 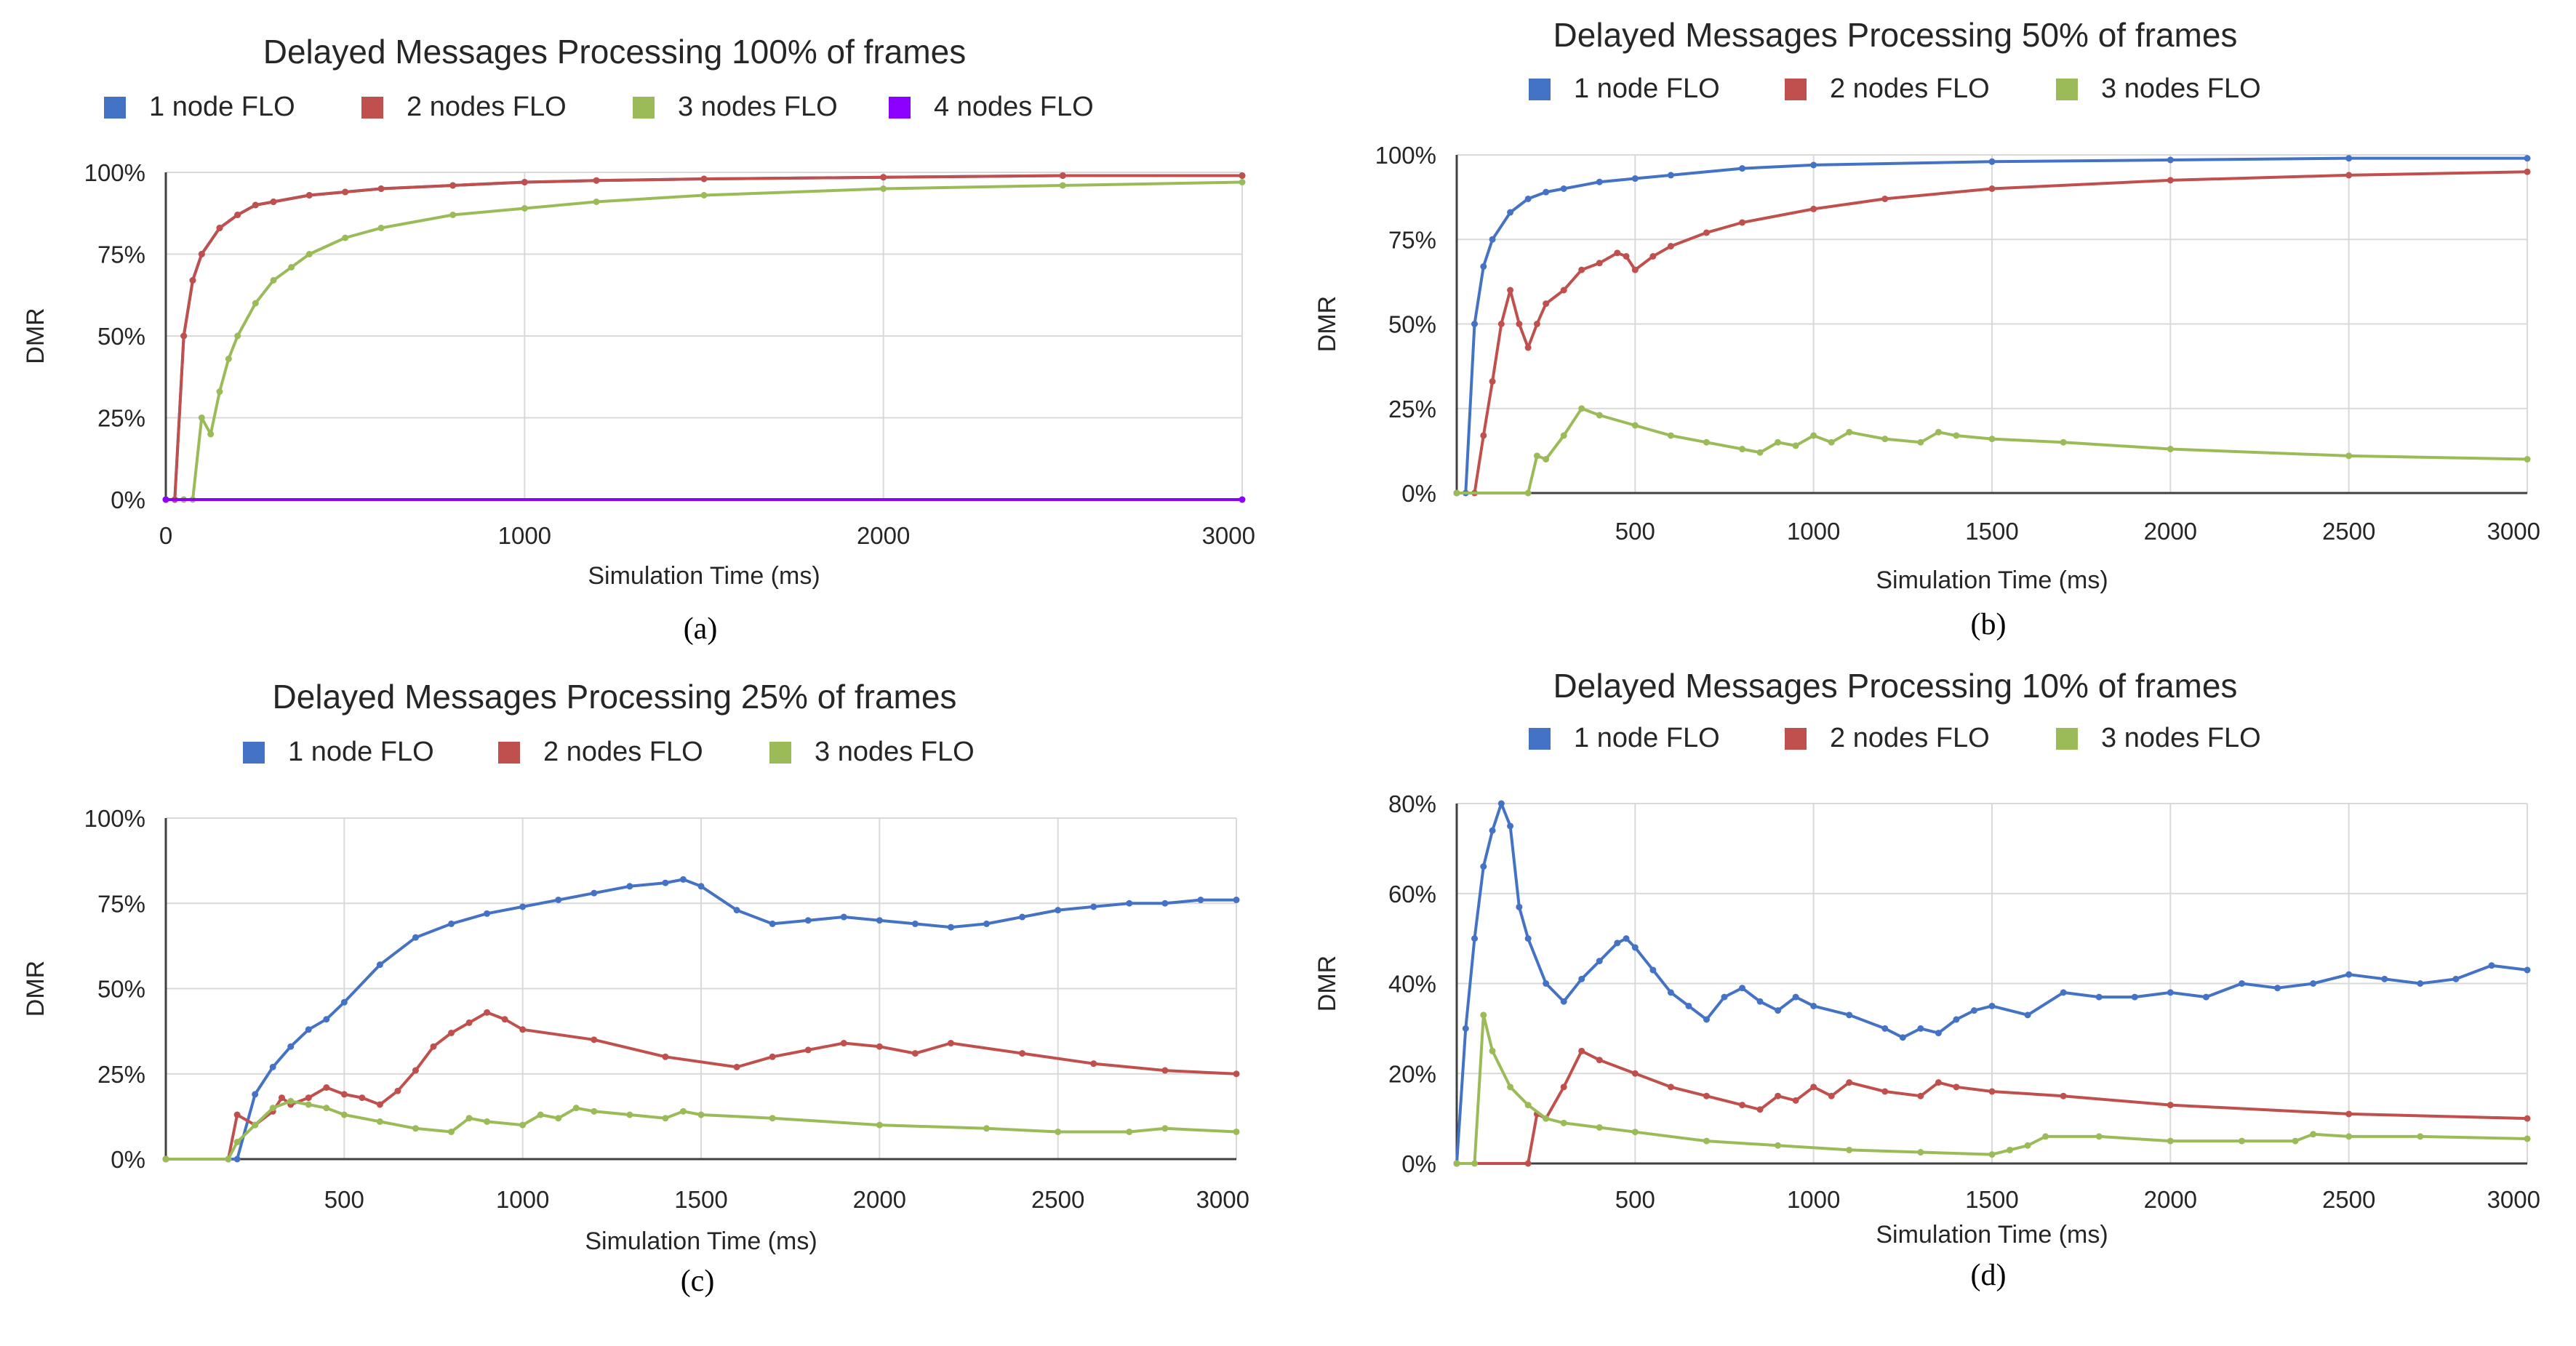 I want to click on y-tick-label: 50%, so click(x=1412, y=324).